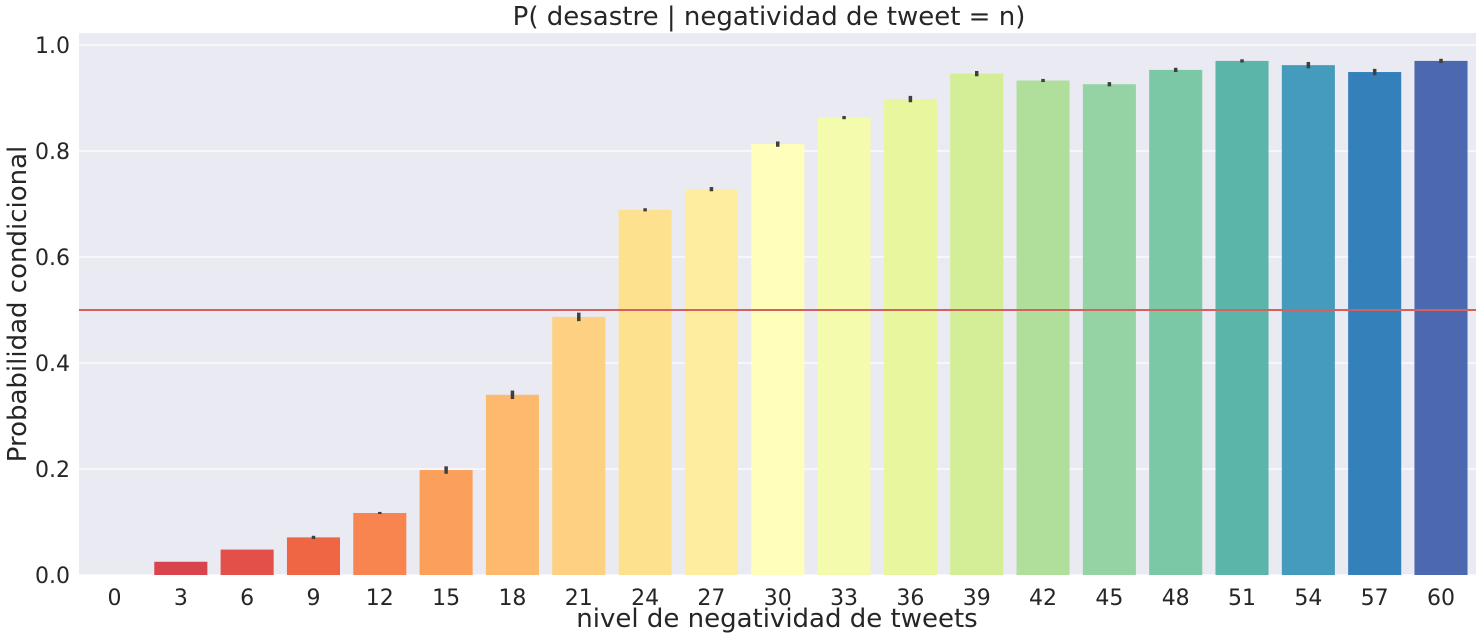  What do you see at coordinates (52, 364) in the screenshot?
I see `y-tick-label: 0.4` at bounding box center [52, 364].